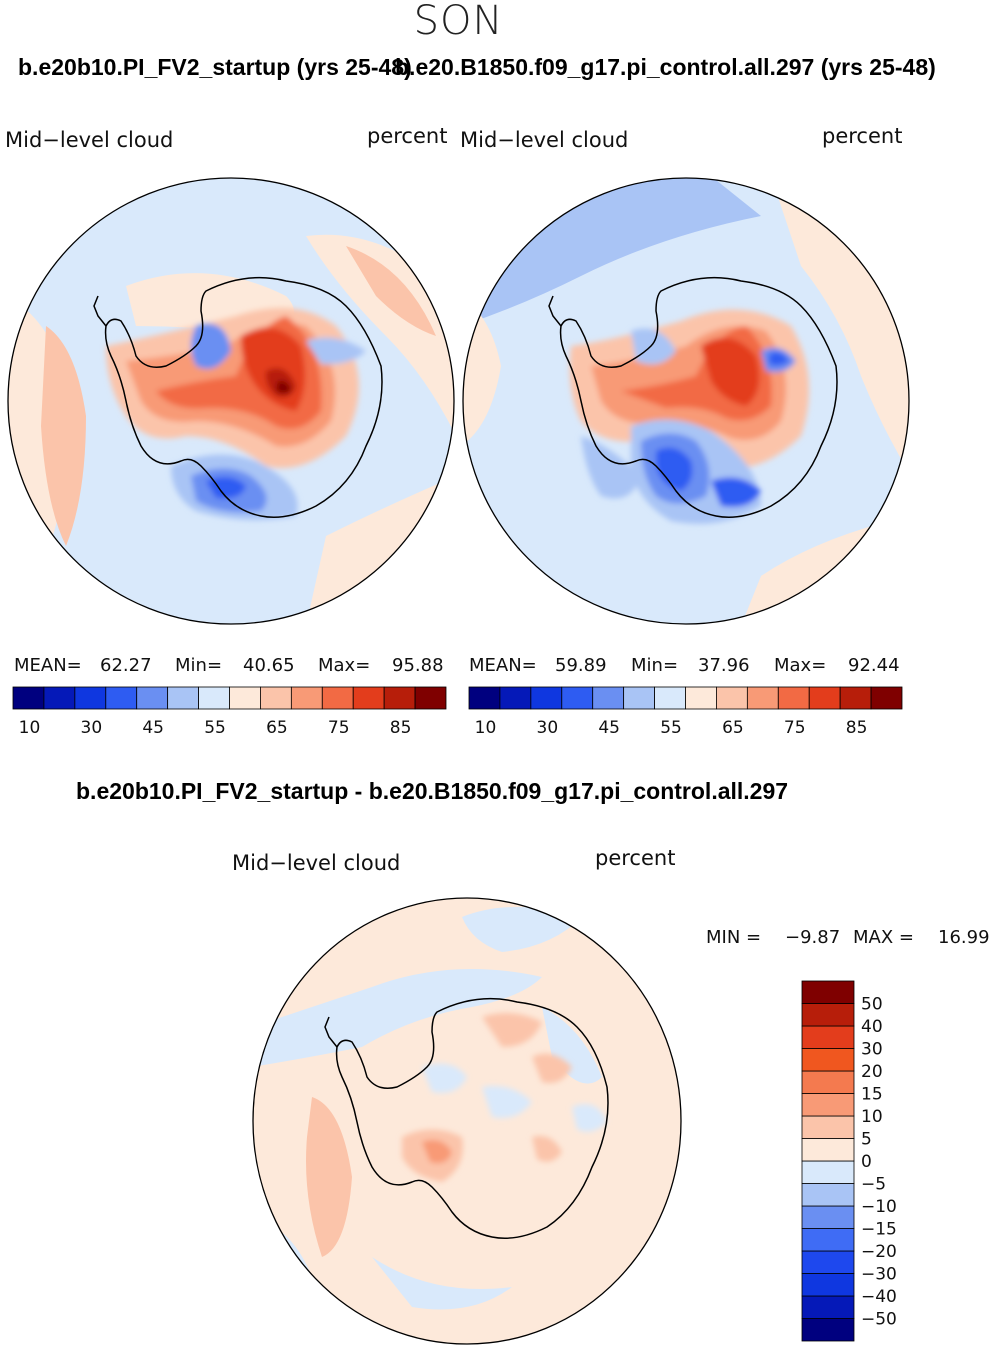  I want to click on difference-polar-map, so click(467, 1121).